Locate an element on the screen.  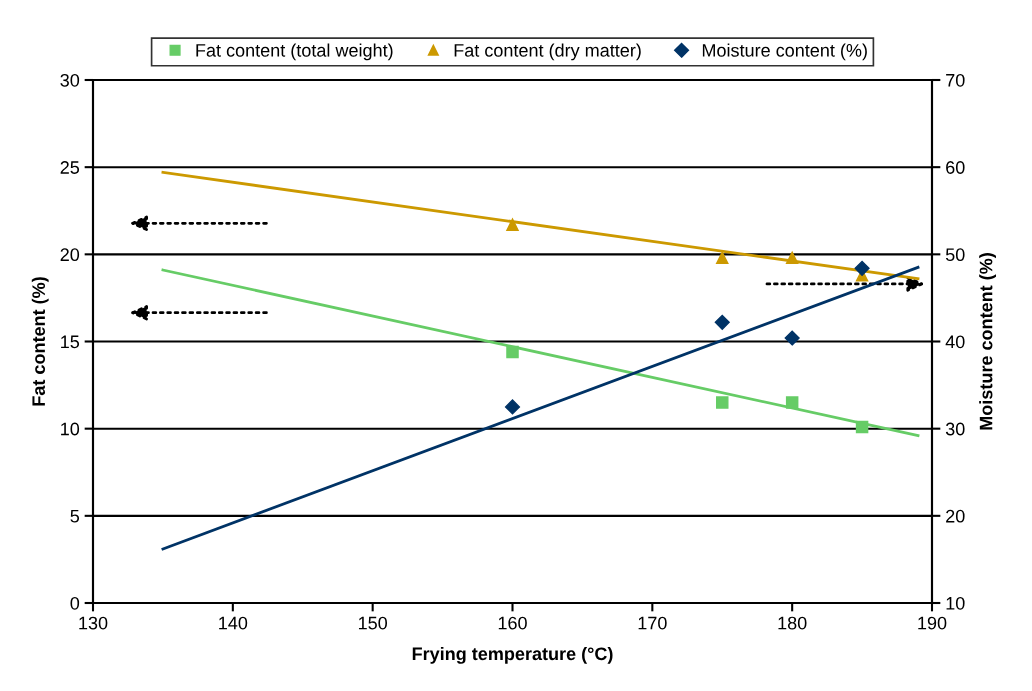
x-tick-label: 150 is located at coordinates (373, 623).